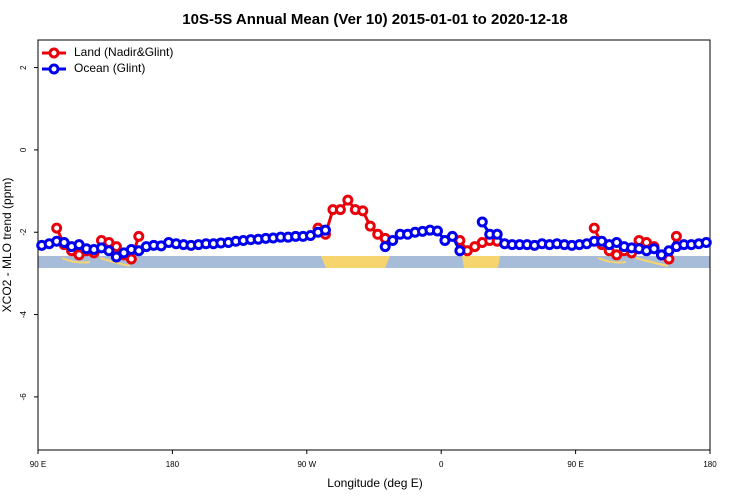  I want to click on y-tick-label: -6, so click(23, 397).